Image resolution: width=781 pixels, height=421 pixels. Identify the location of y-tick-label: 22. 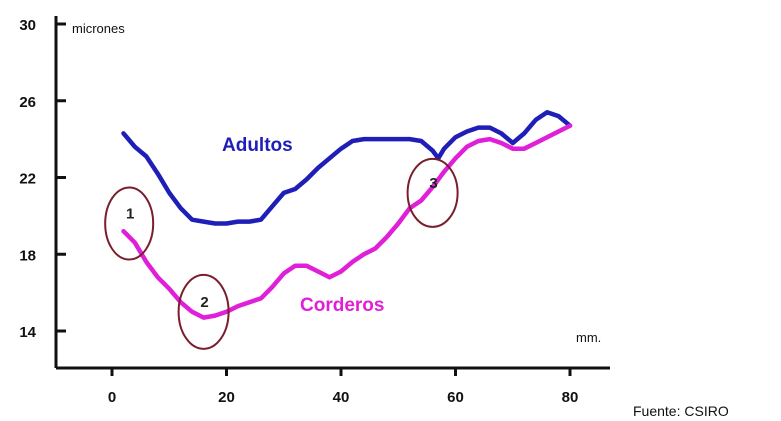
(27, 179).